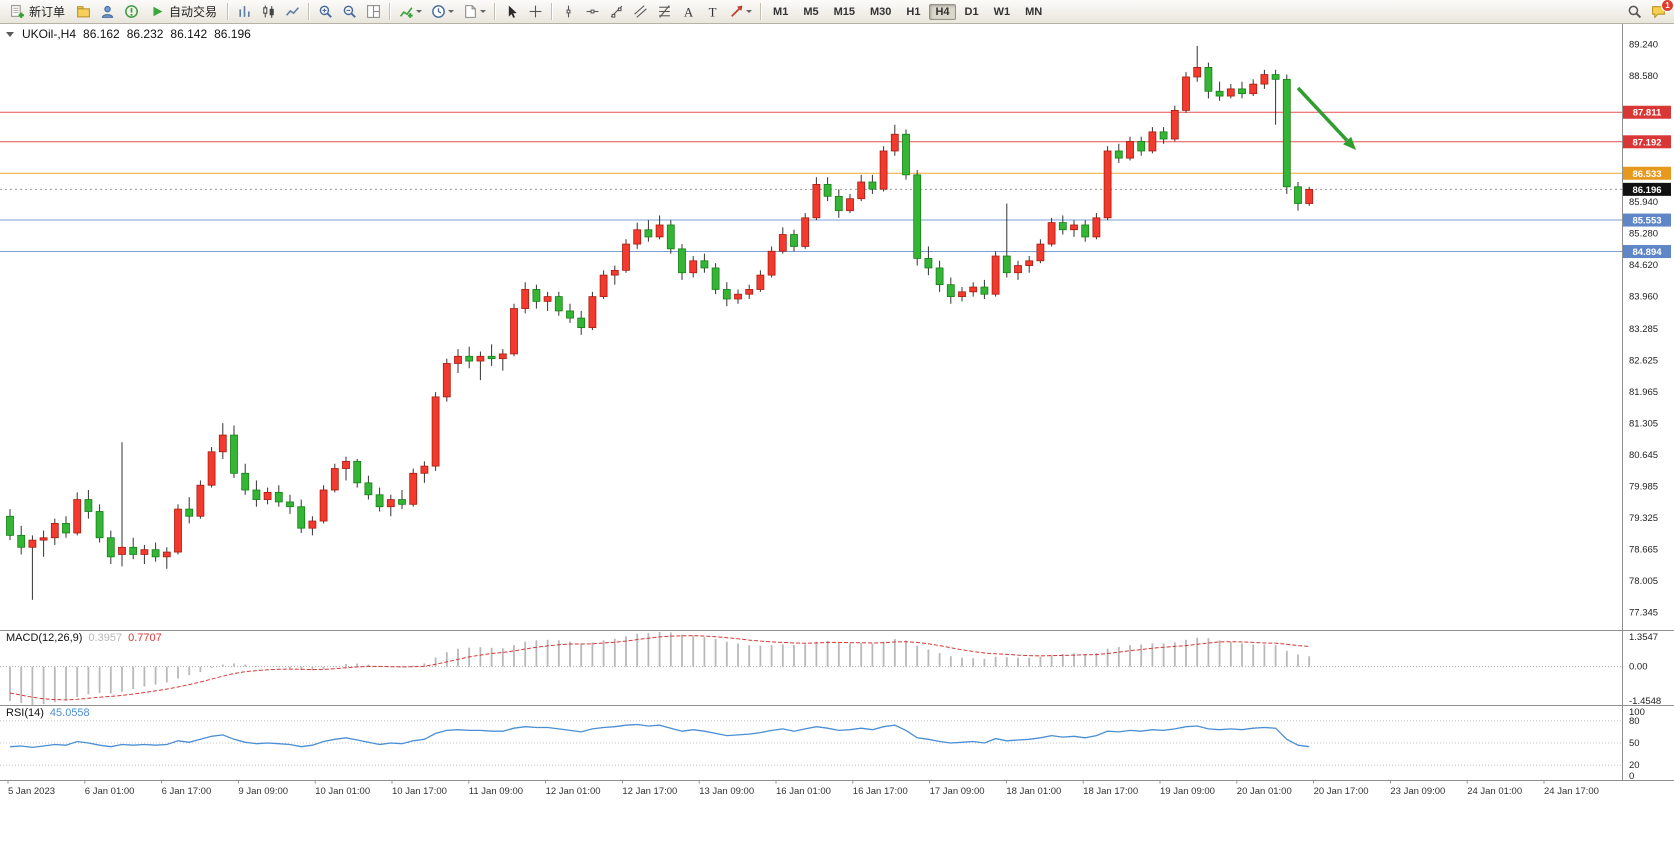 This screenshot has height=841, width=1674. I want to click on tline-icon, so click(616, 11).